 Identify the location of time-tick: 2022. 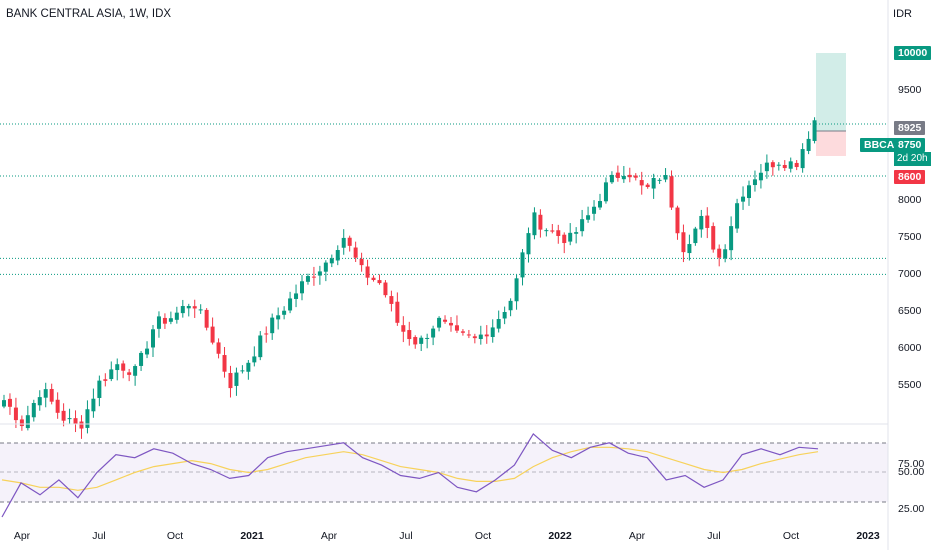
(560, 536).